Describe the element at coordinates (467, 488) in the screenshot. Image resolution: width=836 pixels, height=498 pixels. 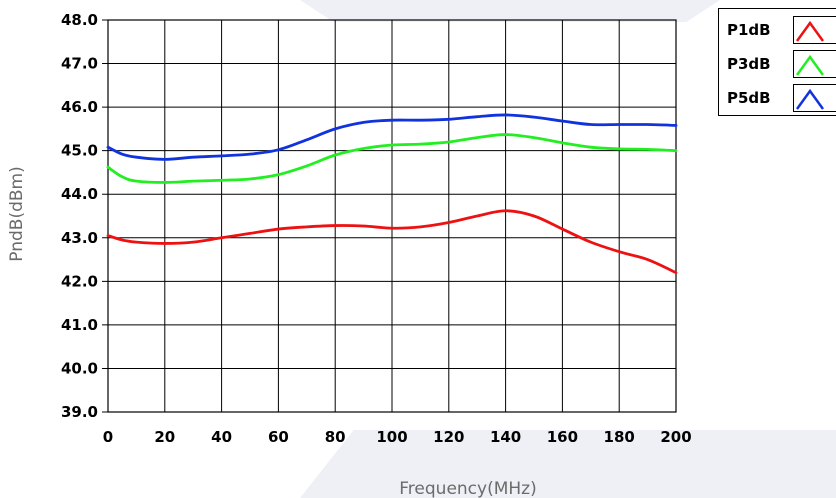
I see `x-axis-title: Frequency(MHz)` at that location.